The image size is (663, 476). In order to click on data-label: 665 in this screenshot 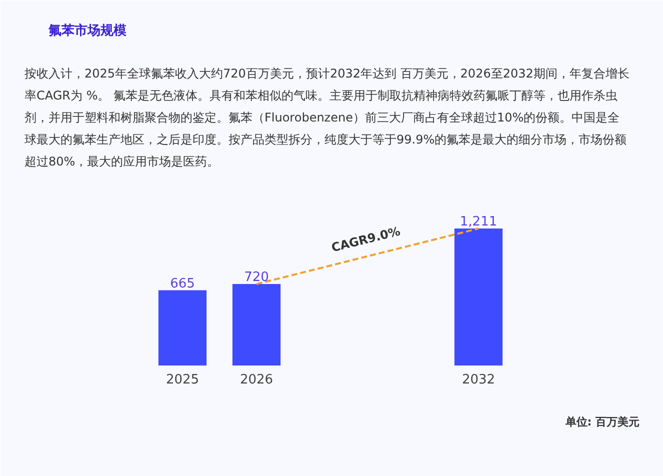, I will do `click(182, 284)`.